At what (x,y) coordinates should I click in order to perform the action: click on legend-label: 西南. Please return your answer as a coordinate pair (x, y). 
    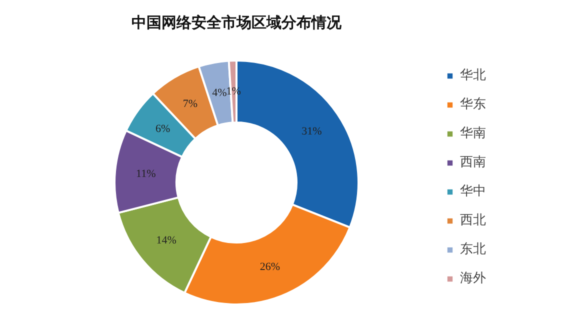
    Looking at the image, I should click on (473, 162).